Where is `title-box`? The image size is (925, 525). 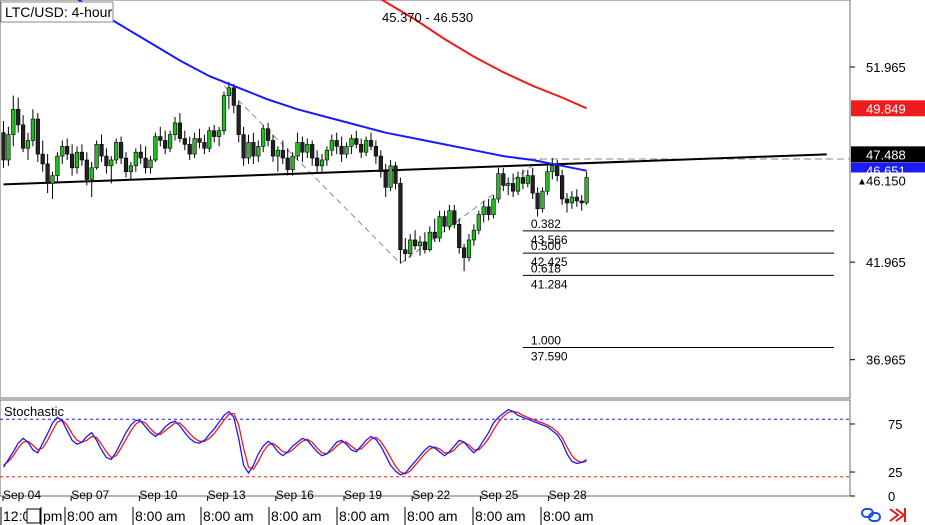 title-box is located at coordinates (57, 12).